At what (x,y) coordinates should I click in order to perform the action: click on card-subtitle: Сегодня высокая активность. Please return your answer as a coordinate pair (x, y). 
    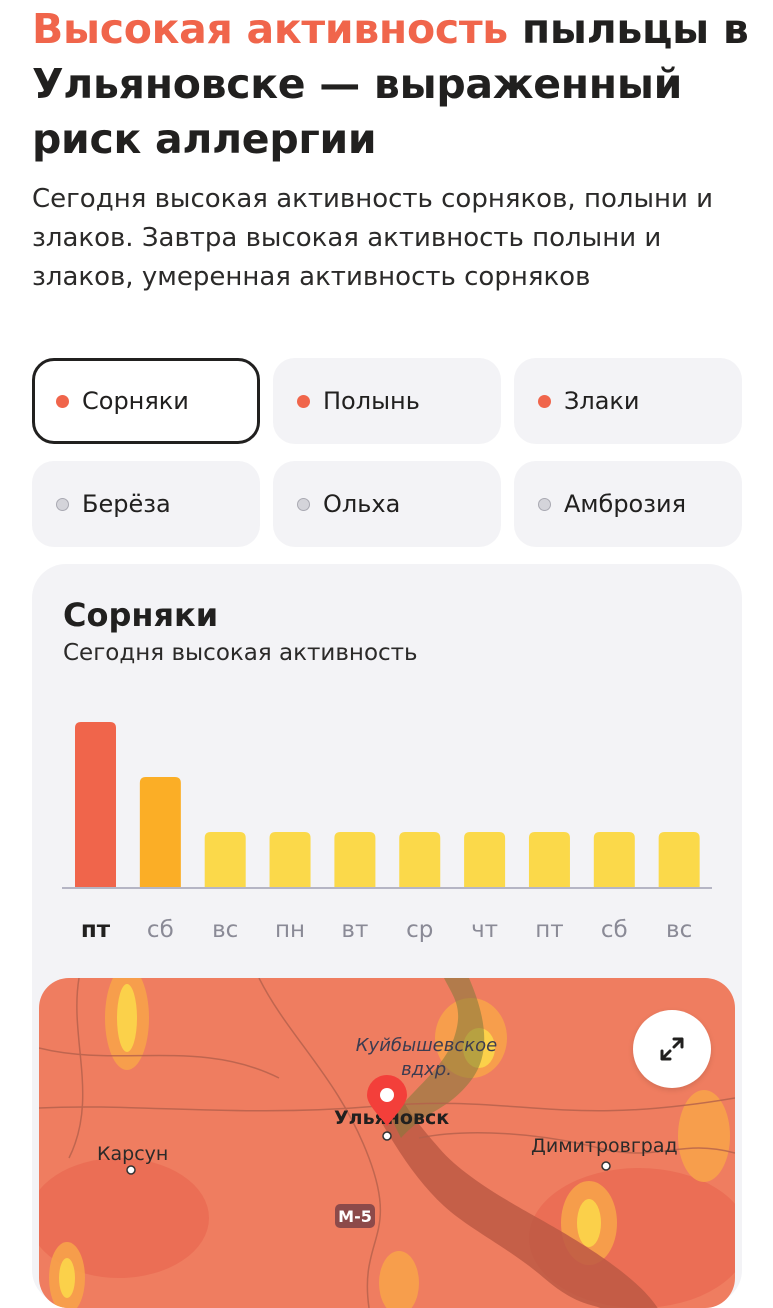
    Looking at the image, I should click on (240, 653).